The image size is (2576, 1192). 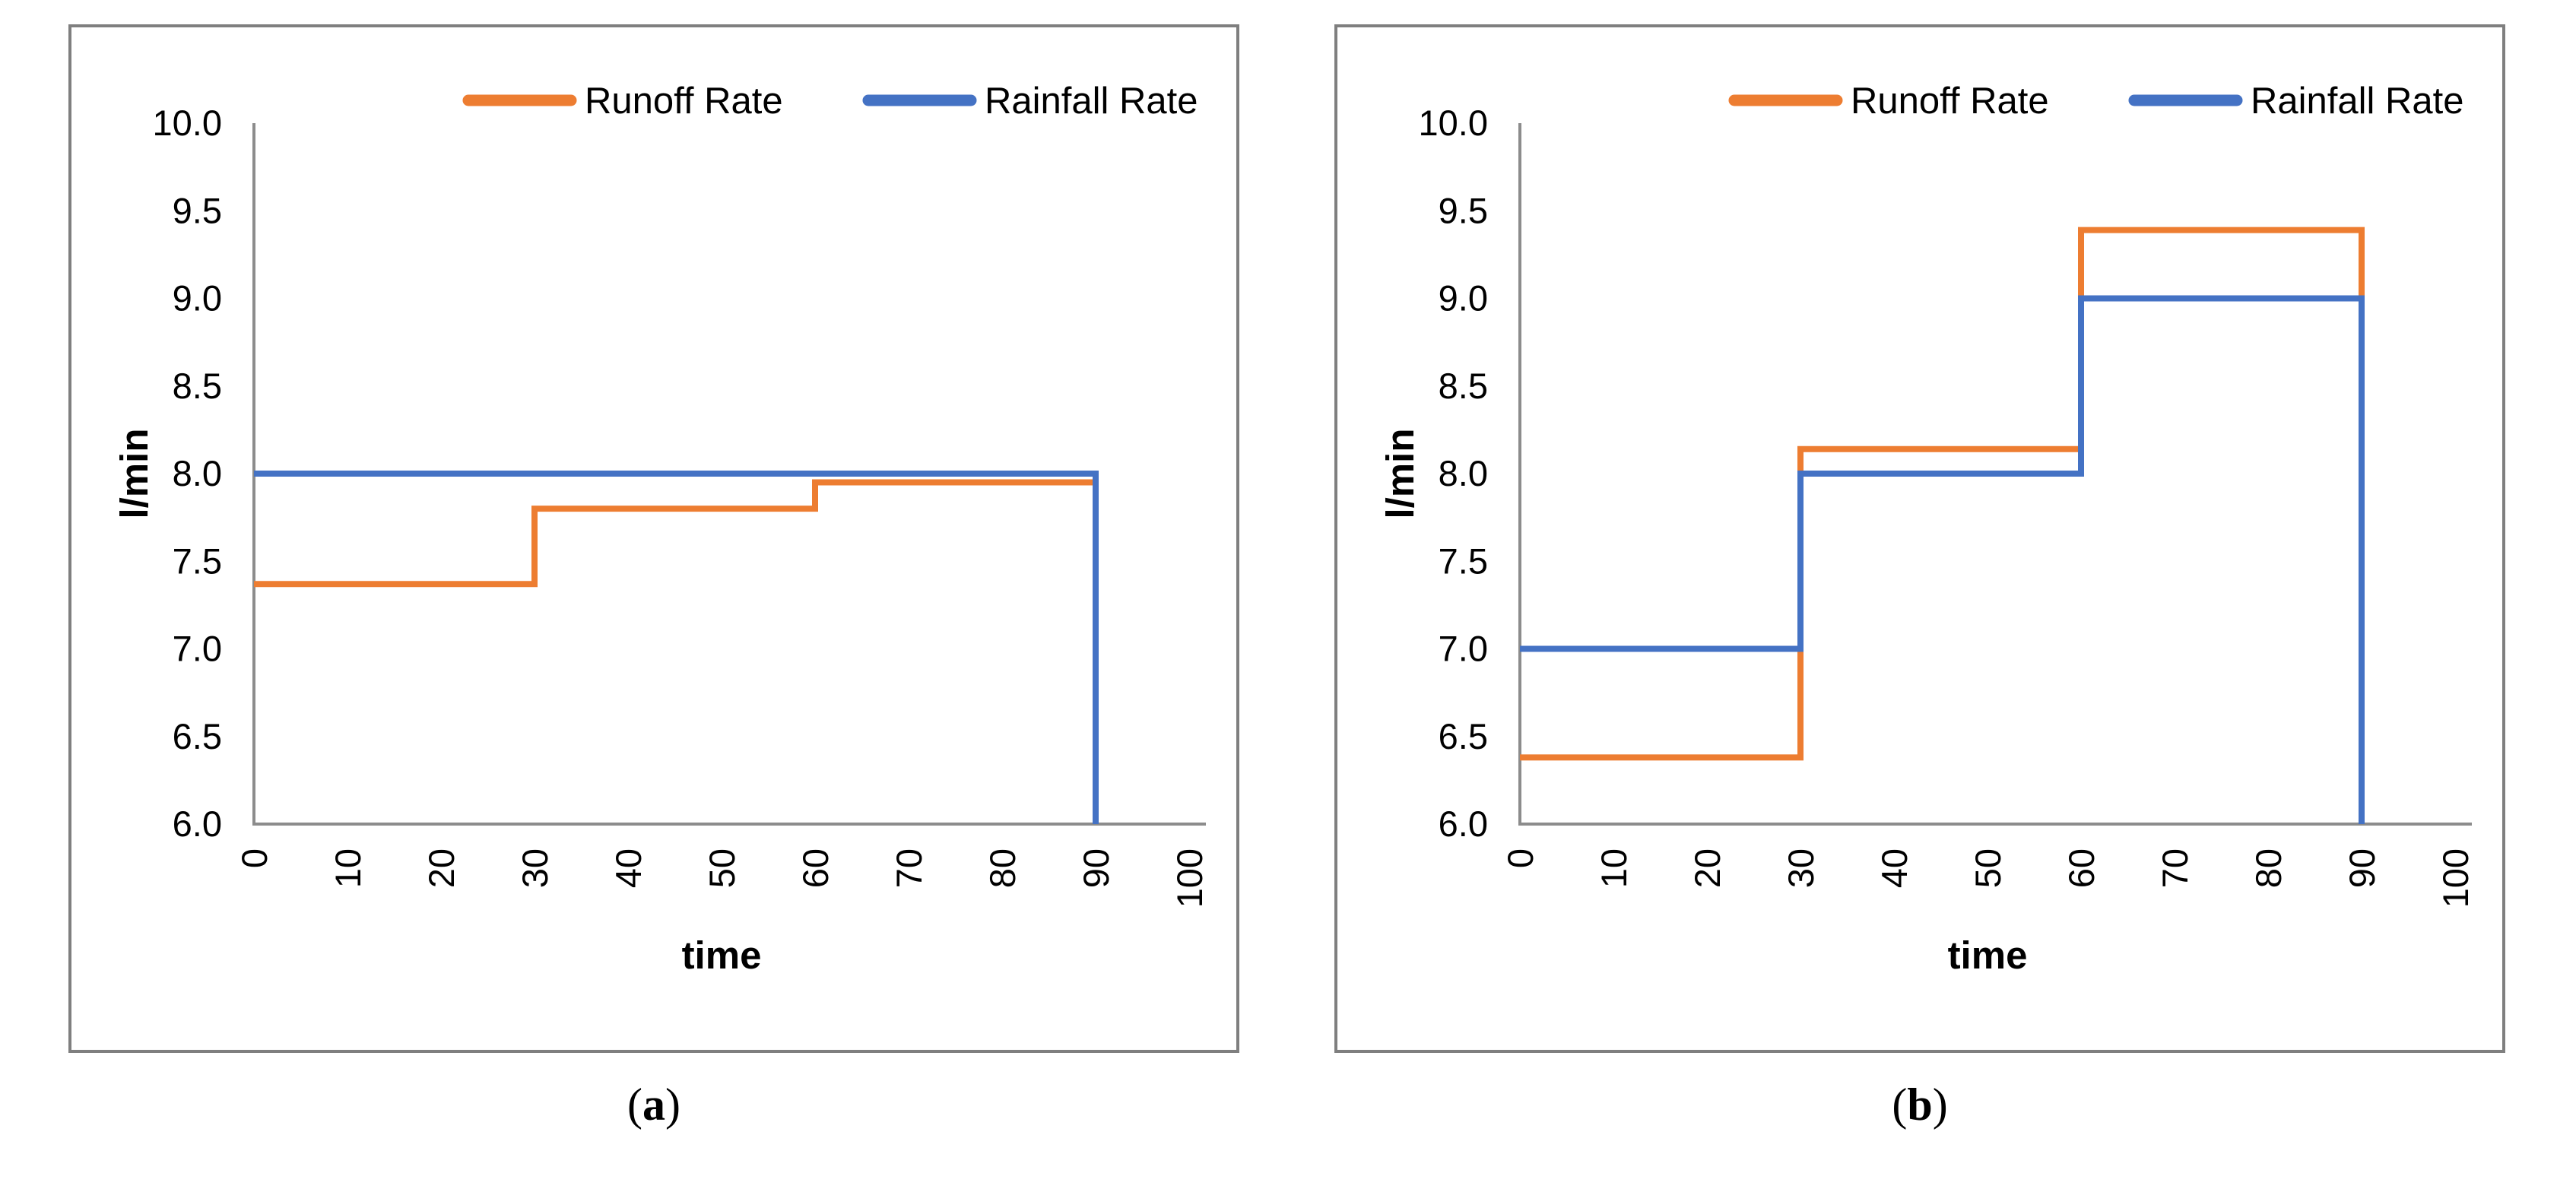 What do you see at coordinates (1940, 1104) in the screenshot?
I see `caption-b-close: )` at bounding box center [1940, 1104].